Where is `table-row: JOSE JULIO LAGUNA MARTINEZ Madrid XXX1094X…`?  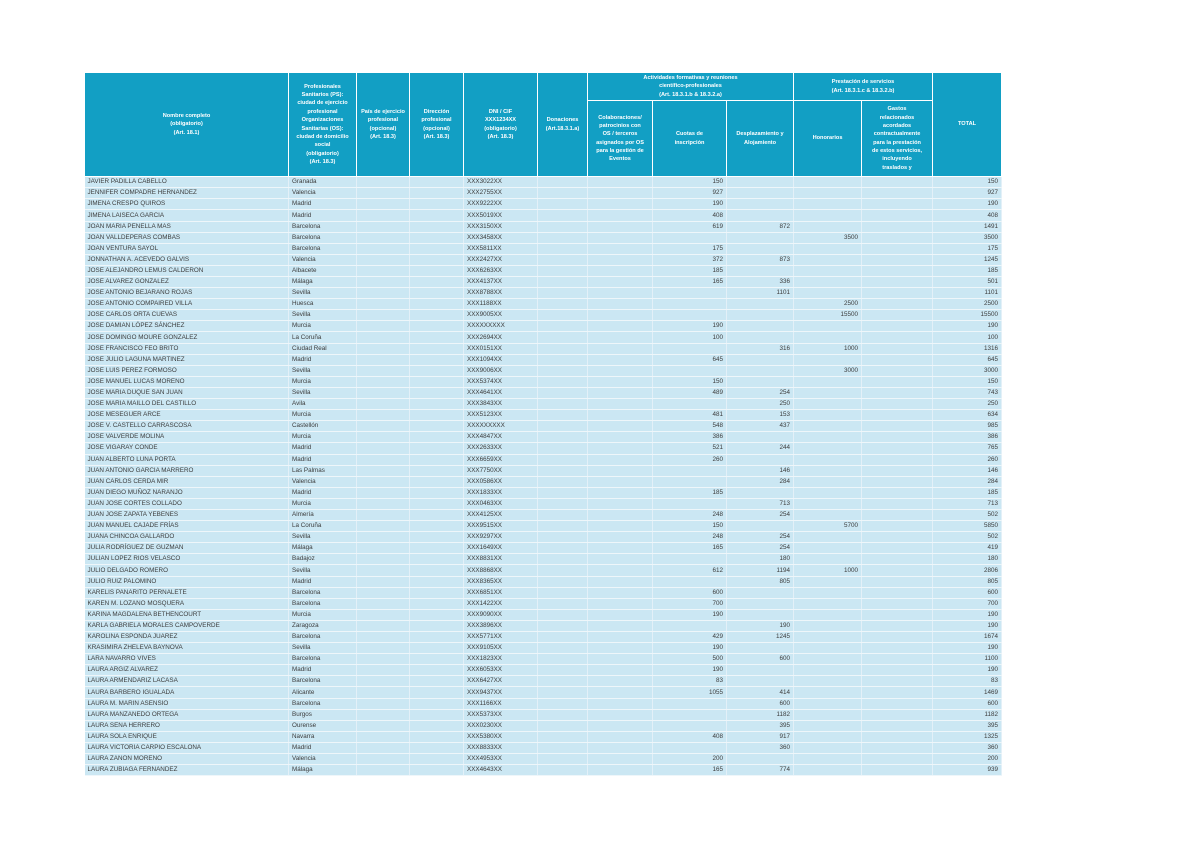 table-row: JOSE JULIO LAGUNA MARTINEZ Madrid XXX1094X… is located at coordinates (543, 360).